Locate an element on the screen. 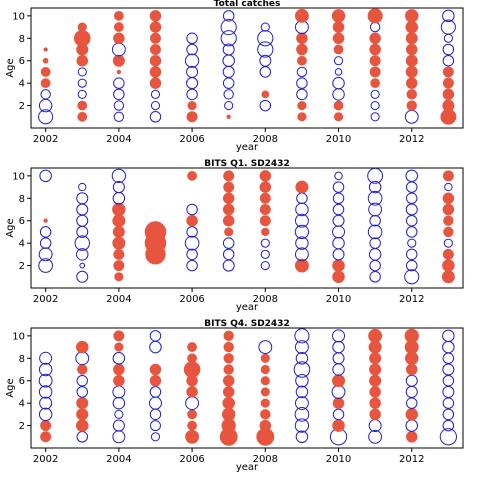  y-tick-label: 2 is located at coordinates (22, 266).